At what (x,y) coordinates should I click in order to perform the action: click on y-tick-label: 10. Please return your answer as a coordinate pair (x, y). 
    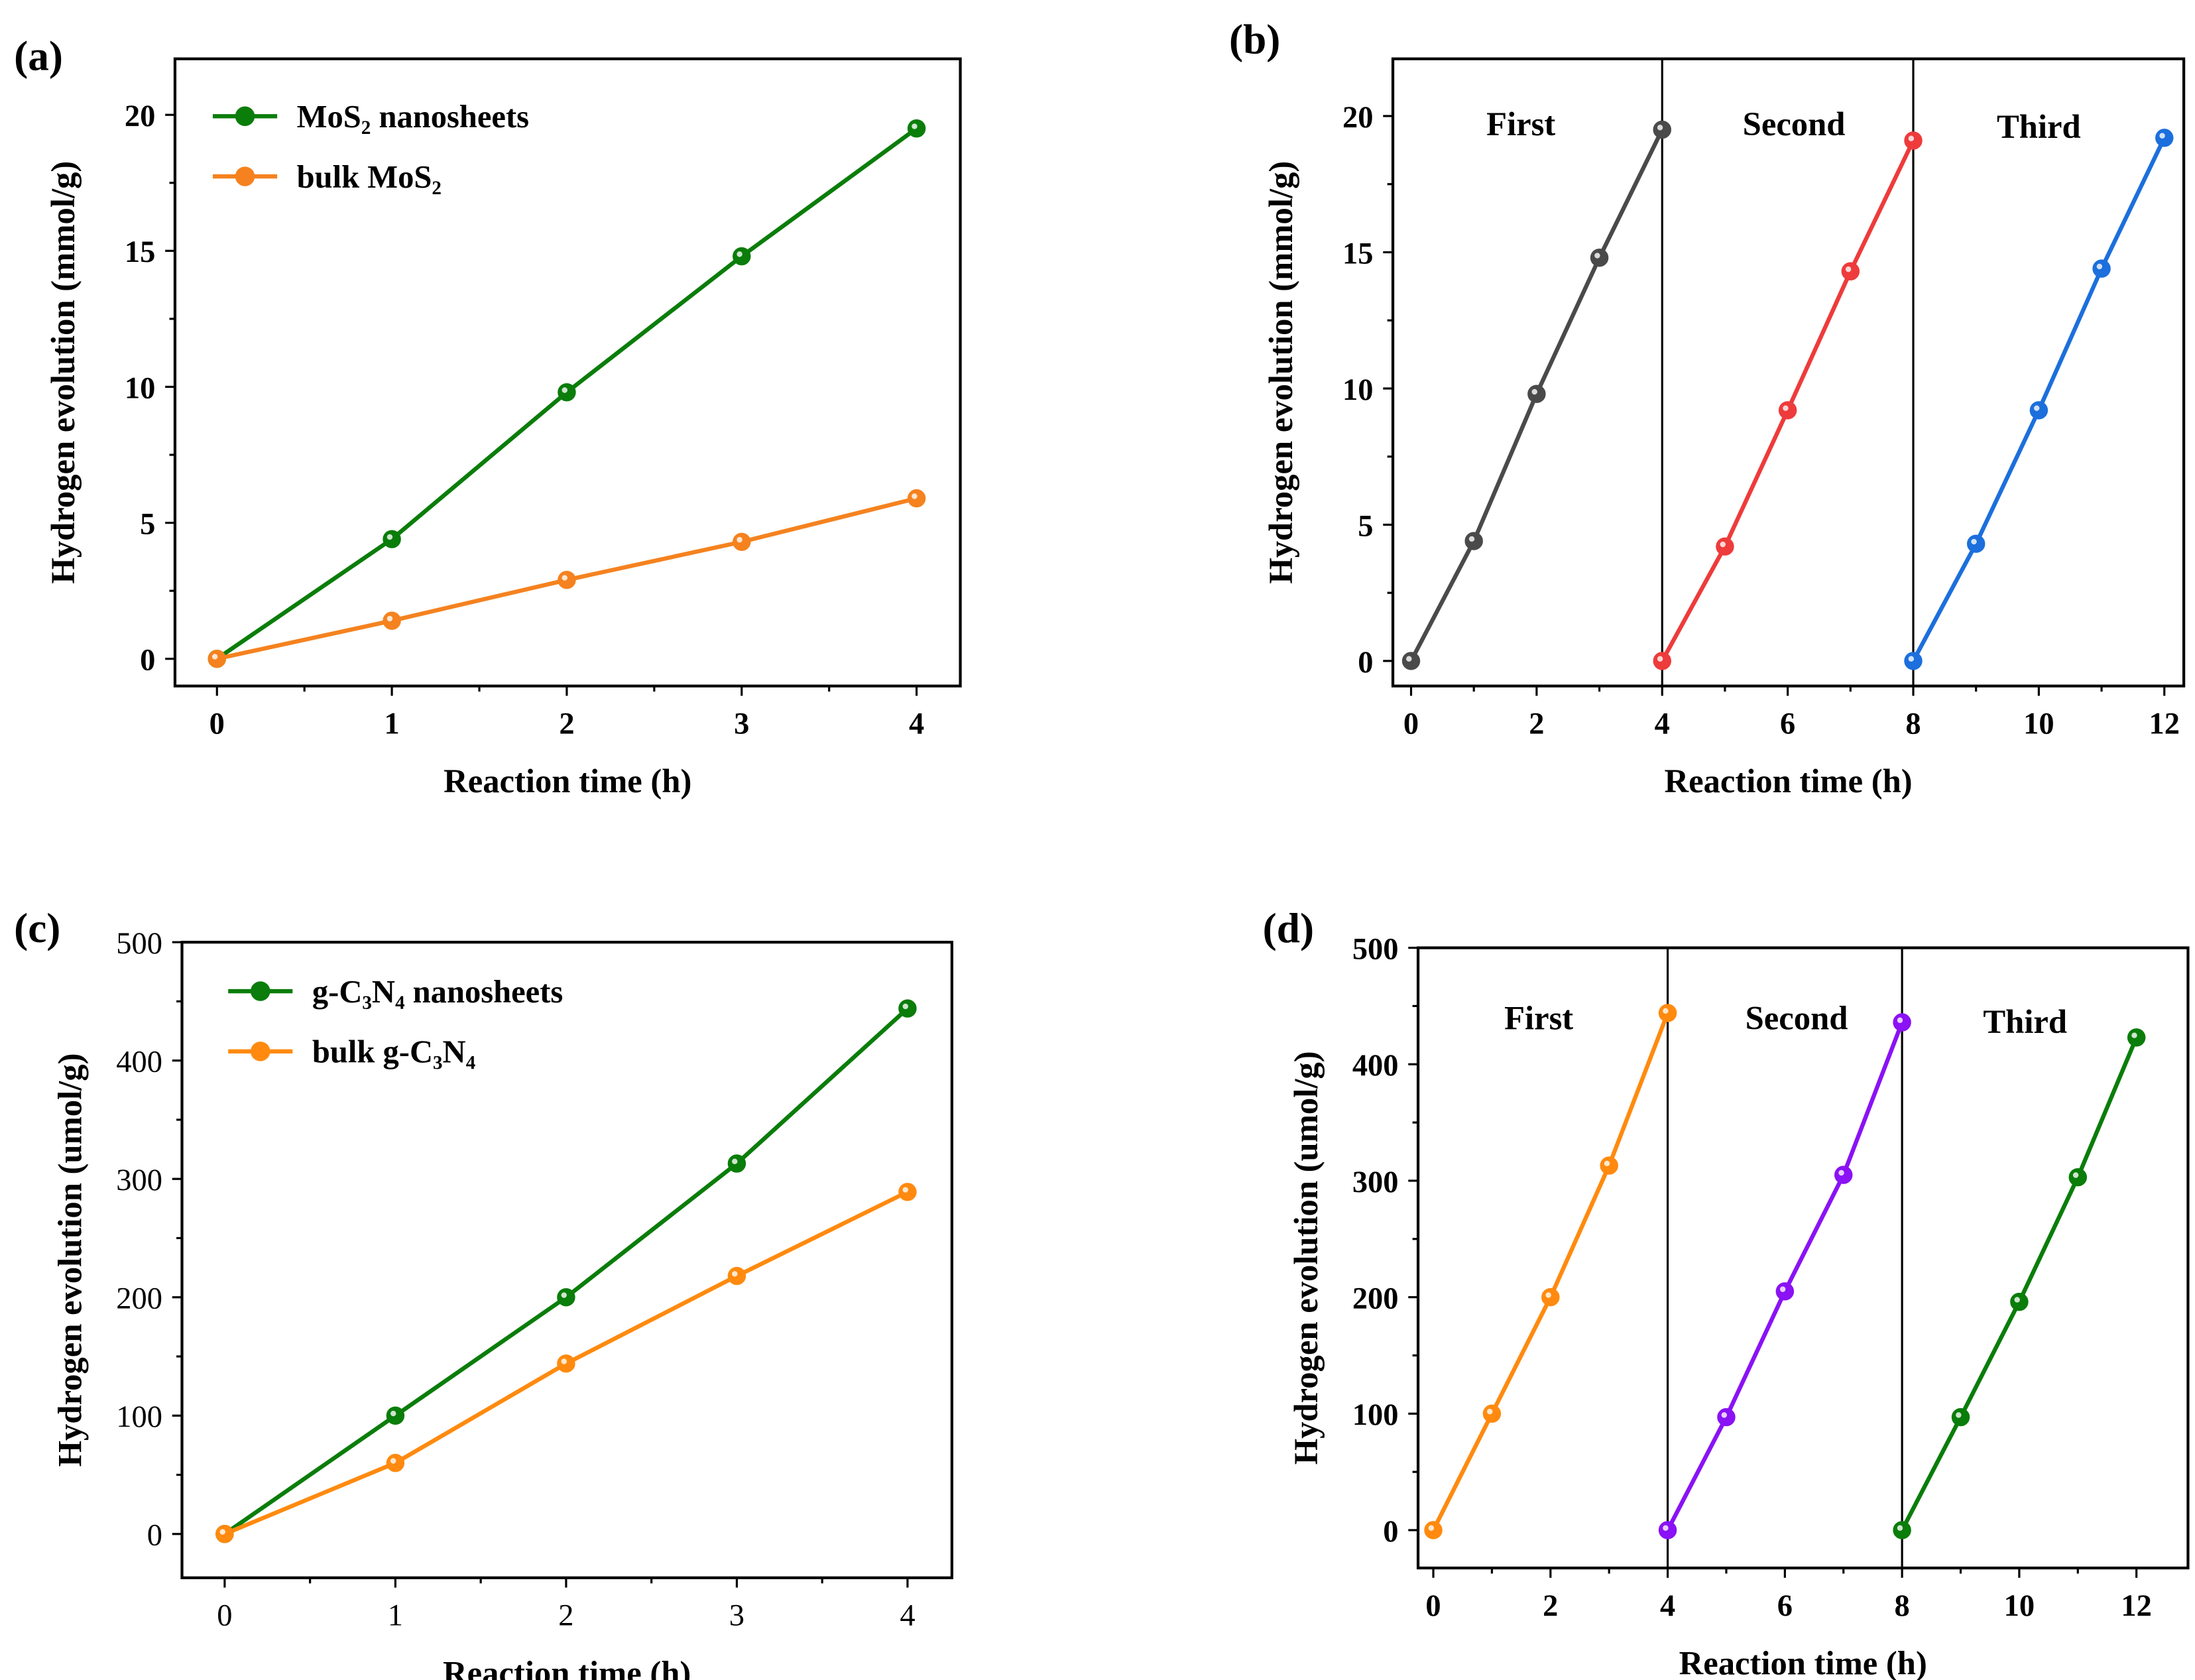
    Looking at the image, I should click on (140, 388).